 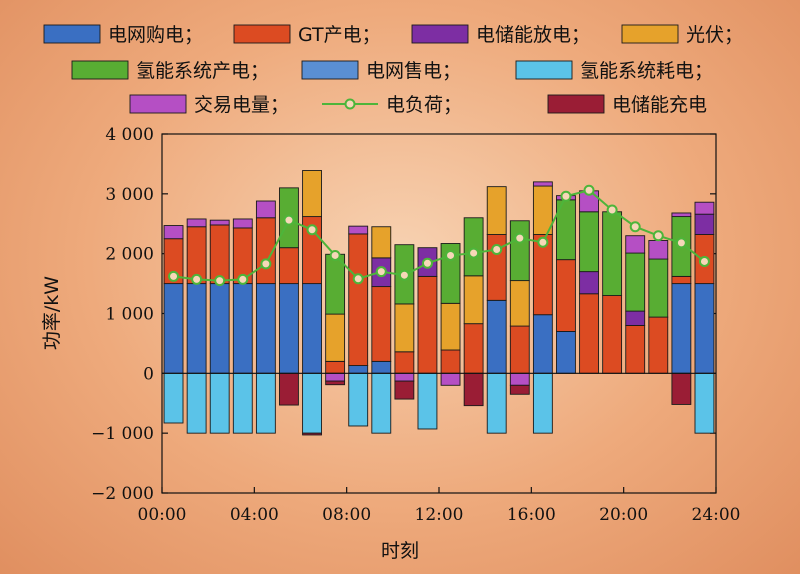 I want to click on legend-label: 电网购电；, so click(x=155, y=35).